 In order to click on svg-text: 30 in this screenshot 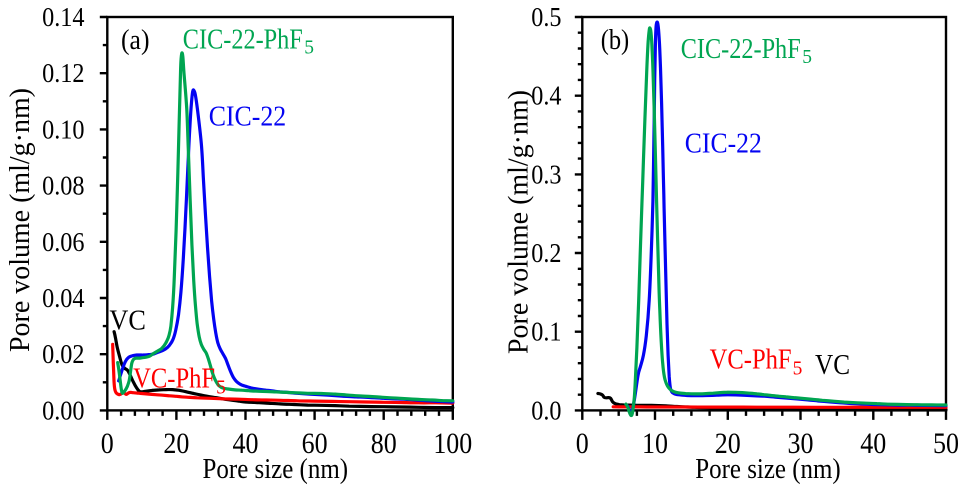, I will do `click(801, 444)`.